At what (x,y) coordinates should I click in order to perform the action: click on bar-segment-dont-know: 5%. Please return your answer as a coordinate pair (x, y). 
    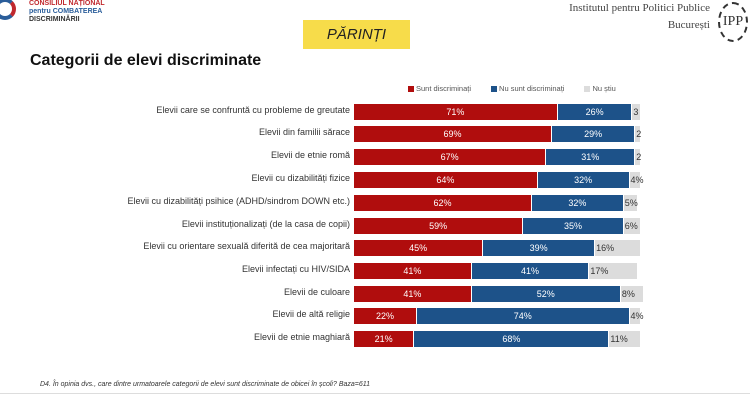
    Looking at the image, I should click on (631, 203).